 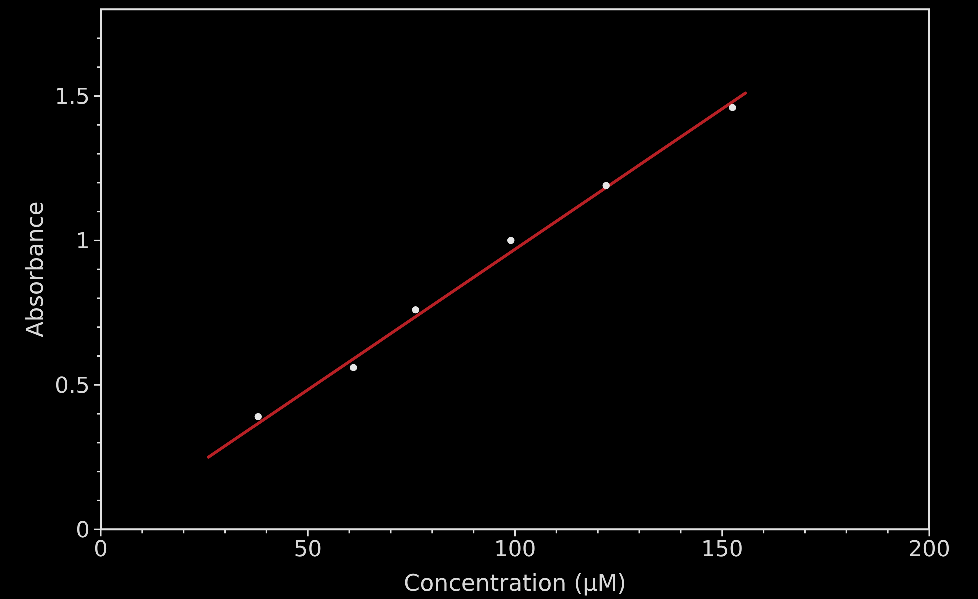 I want to click on y-axis-title: Absorbance, so click(x=36, y=270).